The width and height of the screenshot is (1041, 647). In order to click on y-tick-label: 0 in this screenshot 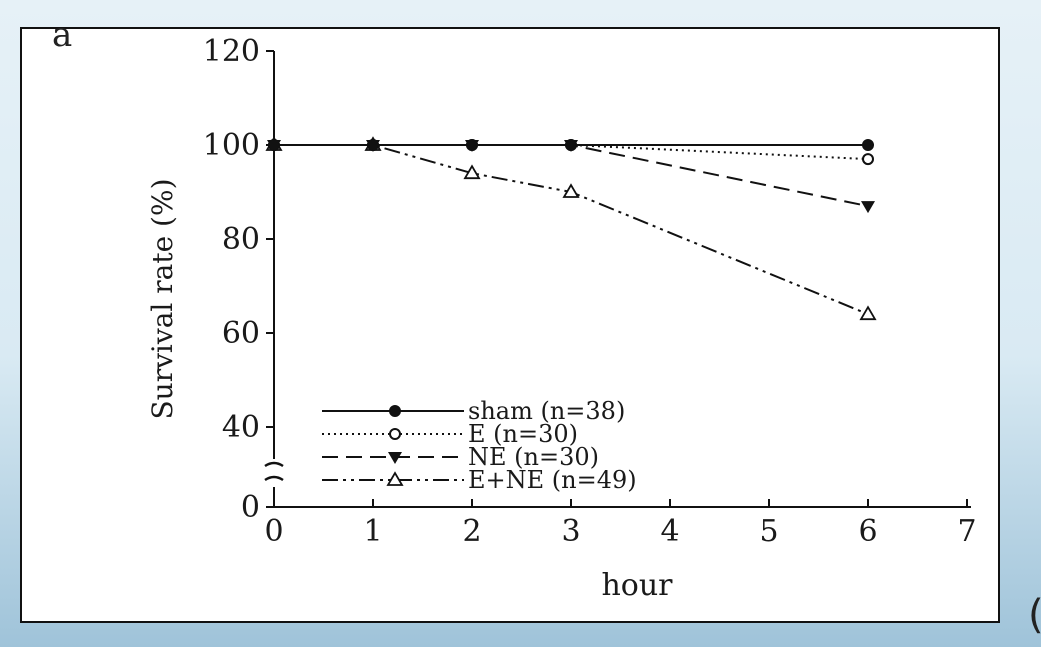, I will do `click(250, 507)`.